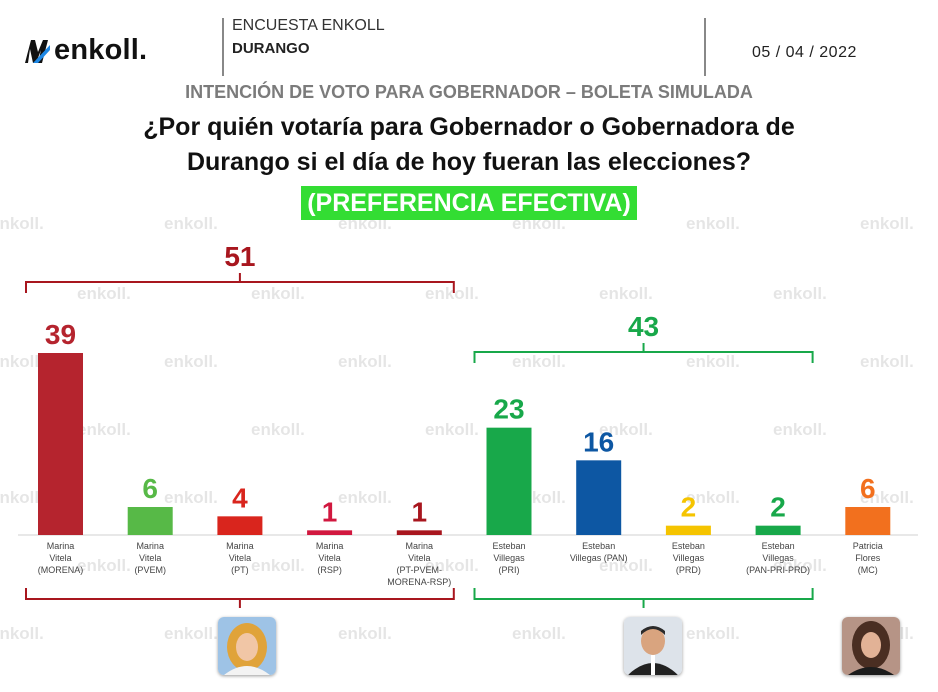 The image size is (938, 692). Describe the element at coordinates (598, 441) in the screenshot. I see `bar-value-label-6: 16` at that location.